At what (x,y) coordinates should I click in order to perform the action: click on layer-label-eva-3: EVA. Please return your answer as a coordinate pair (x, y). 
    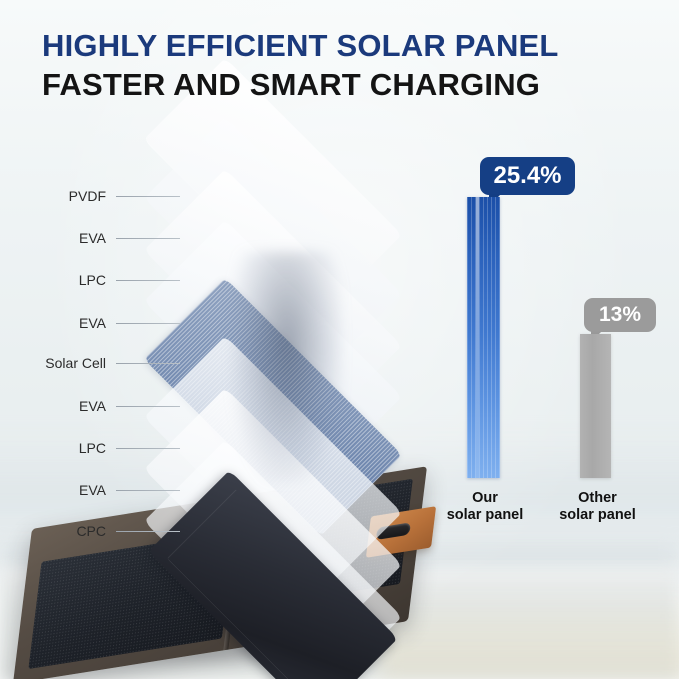
    Looking at the image, I should click on (95, 406).